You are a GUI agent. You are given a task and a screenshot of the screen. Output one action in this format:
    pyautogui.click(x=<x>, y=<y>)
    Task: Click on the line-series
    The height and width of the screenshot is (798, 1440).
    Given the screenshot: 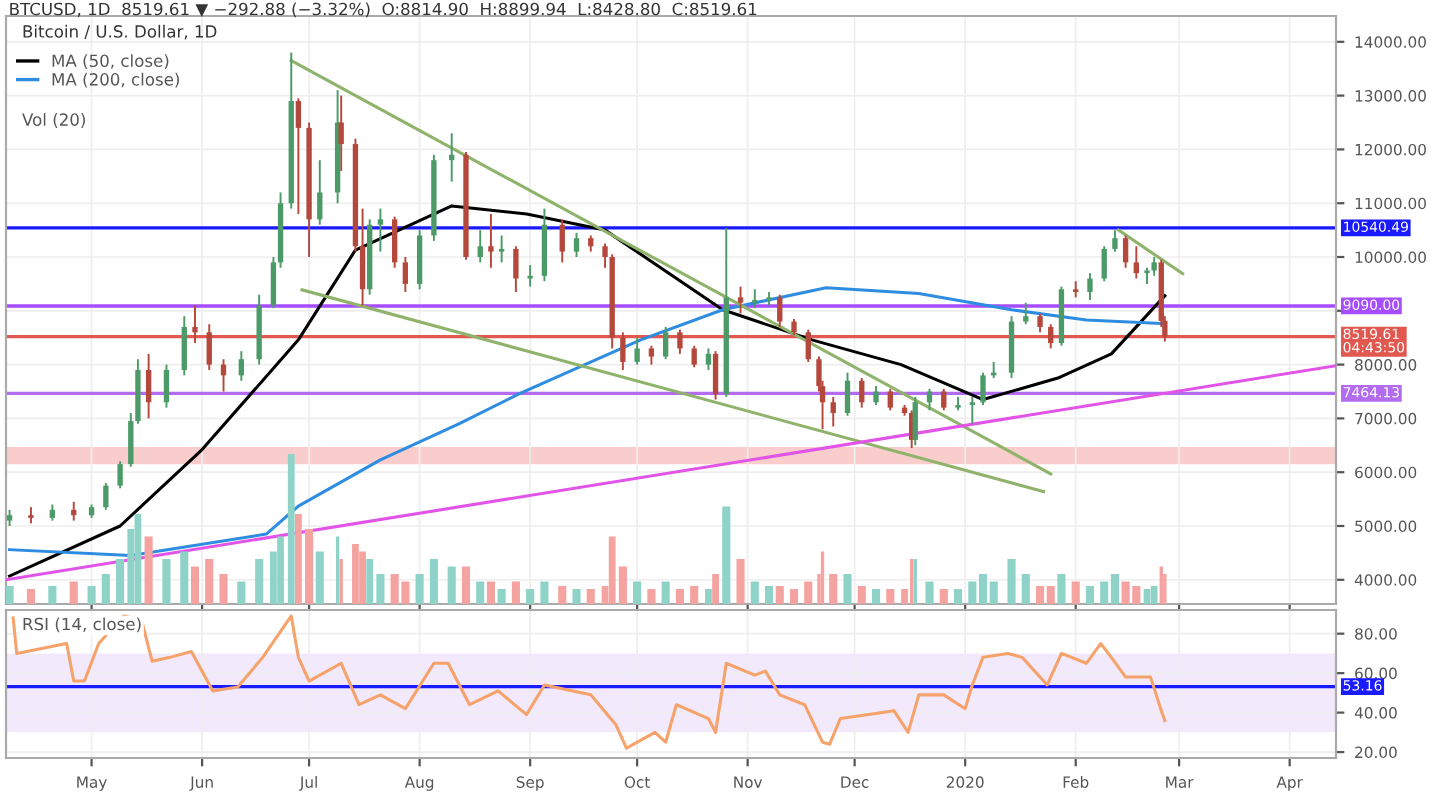 What is the action you would take?
    pyautogui.click(x=589, y=682)
    